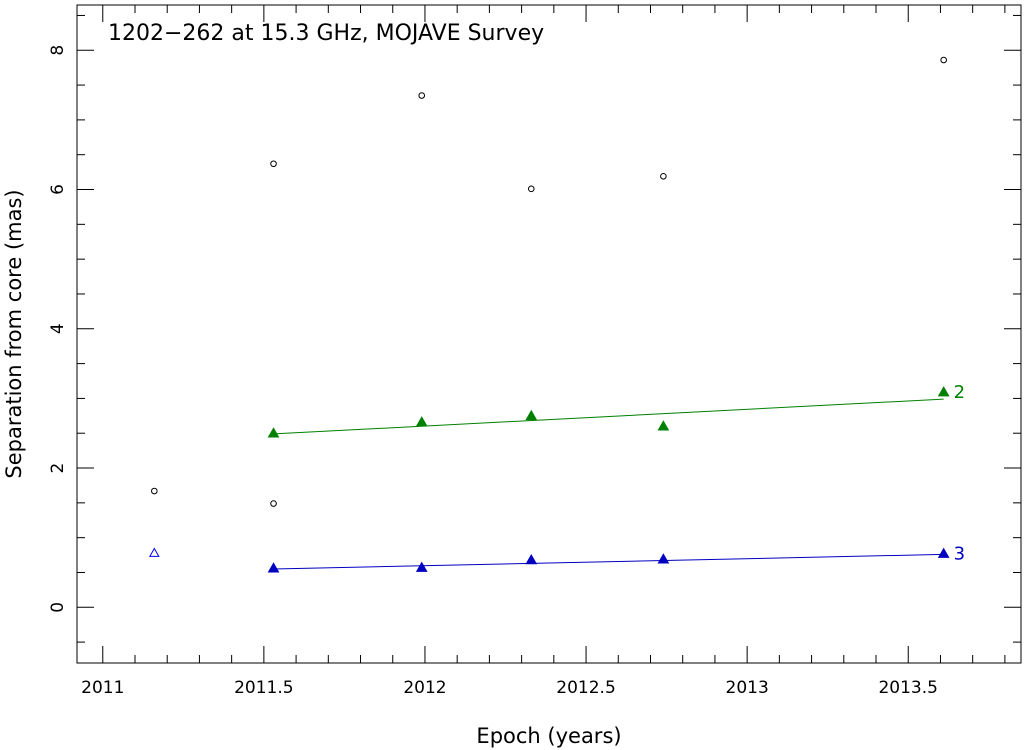 This screenshot has height=750, width=1027. Describe the element at coordinates (326, 33) in the screenshot. I see `chart-title: 1202−262 at 15.3 GHz, MOJAVE Survey` at that location.